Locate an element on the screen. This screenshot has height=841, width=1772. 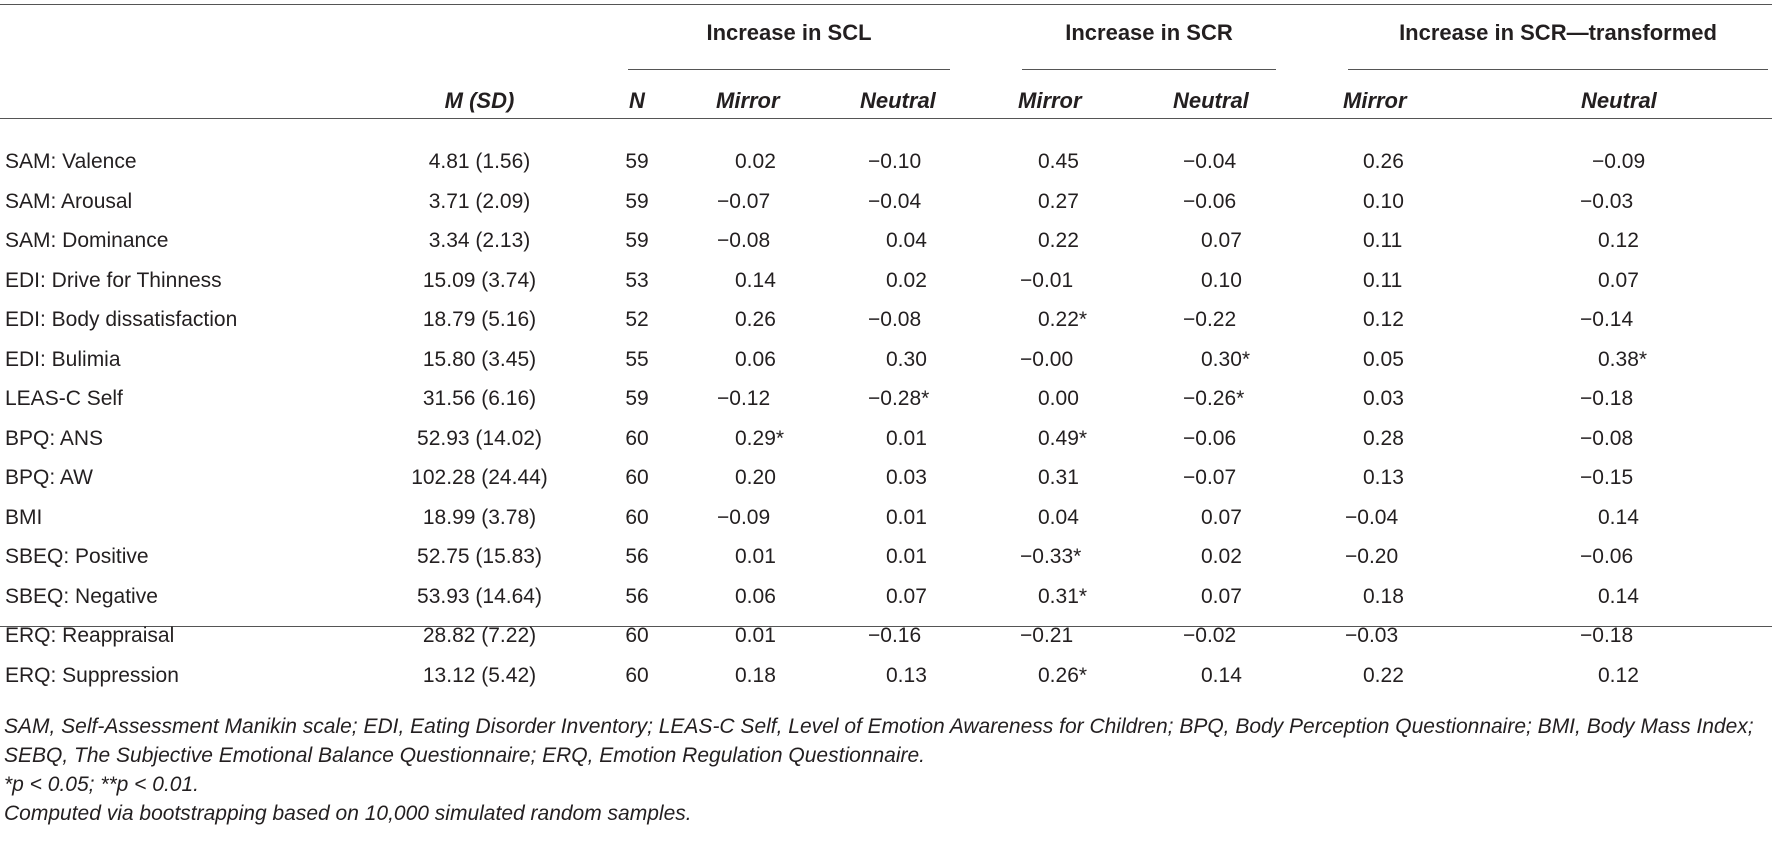
scrt-mirror-cell: 0.28 is located at coordinates (1383, 438).